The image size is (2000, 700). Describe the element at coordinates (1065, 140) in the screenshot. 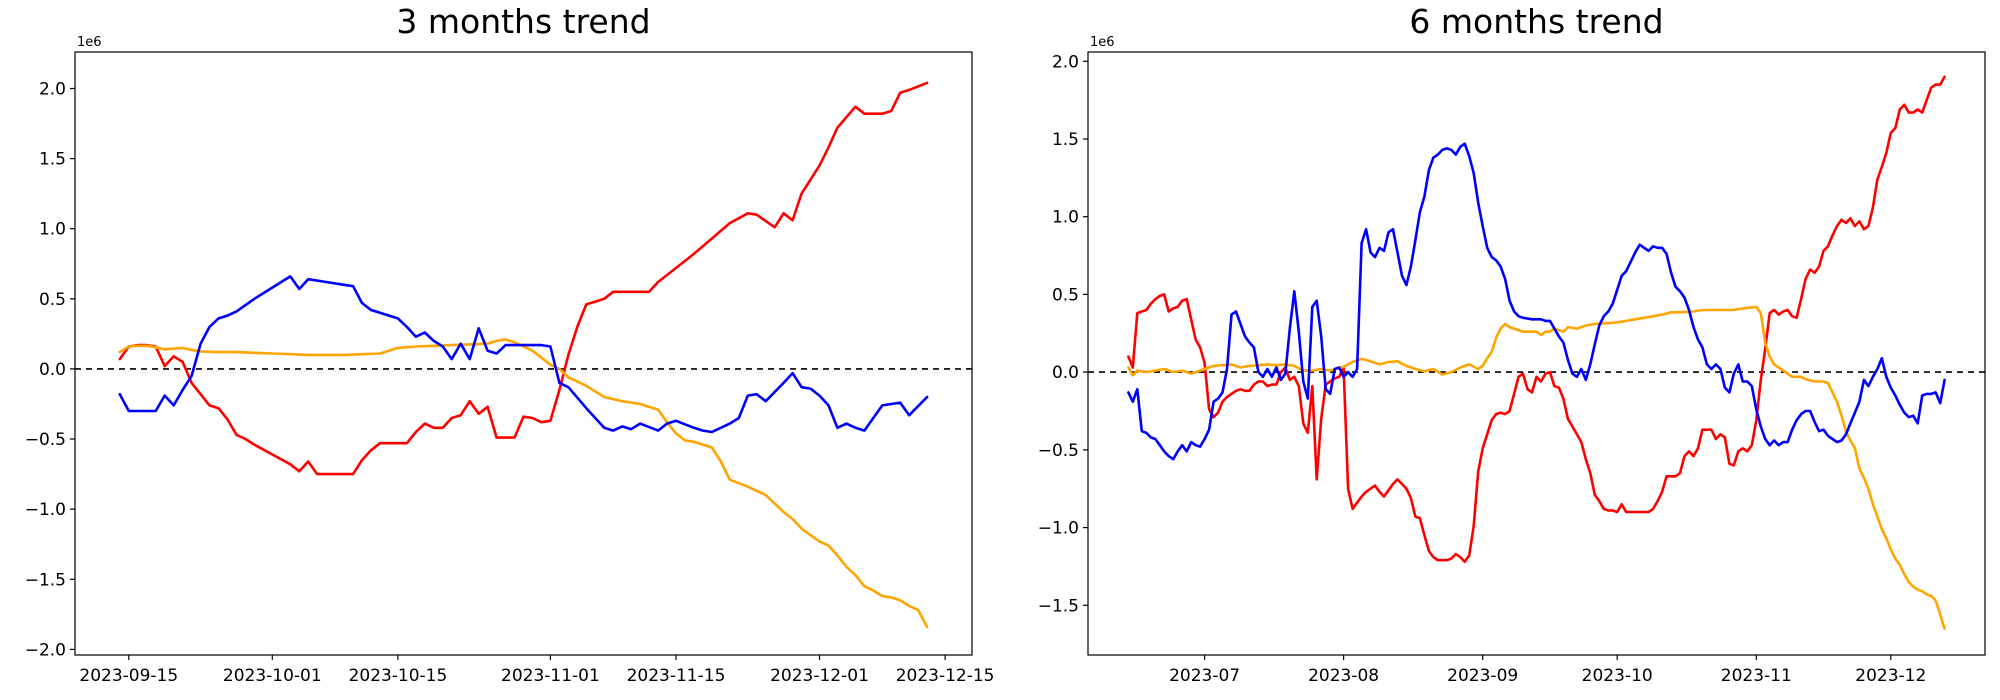

I see `y-tick-label-6-months: 1.5` at that location.